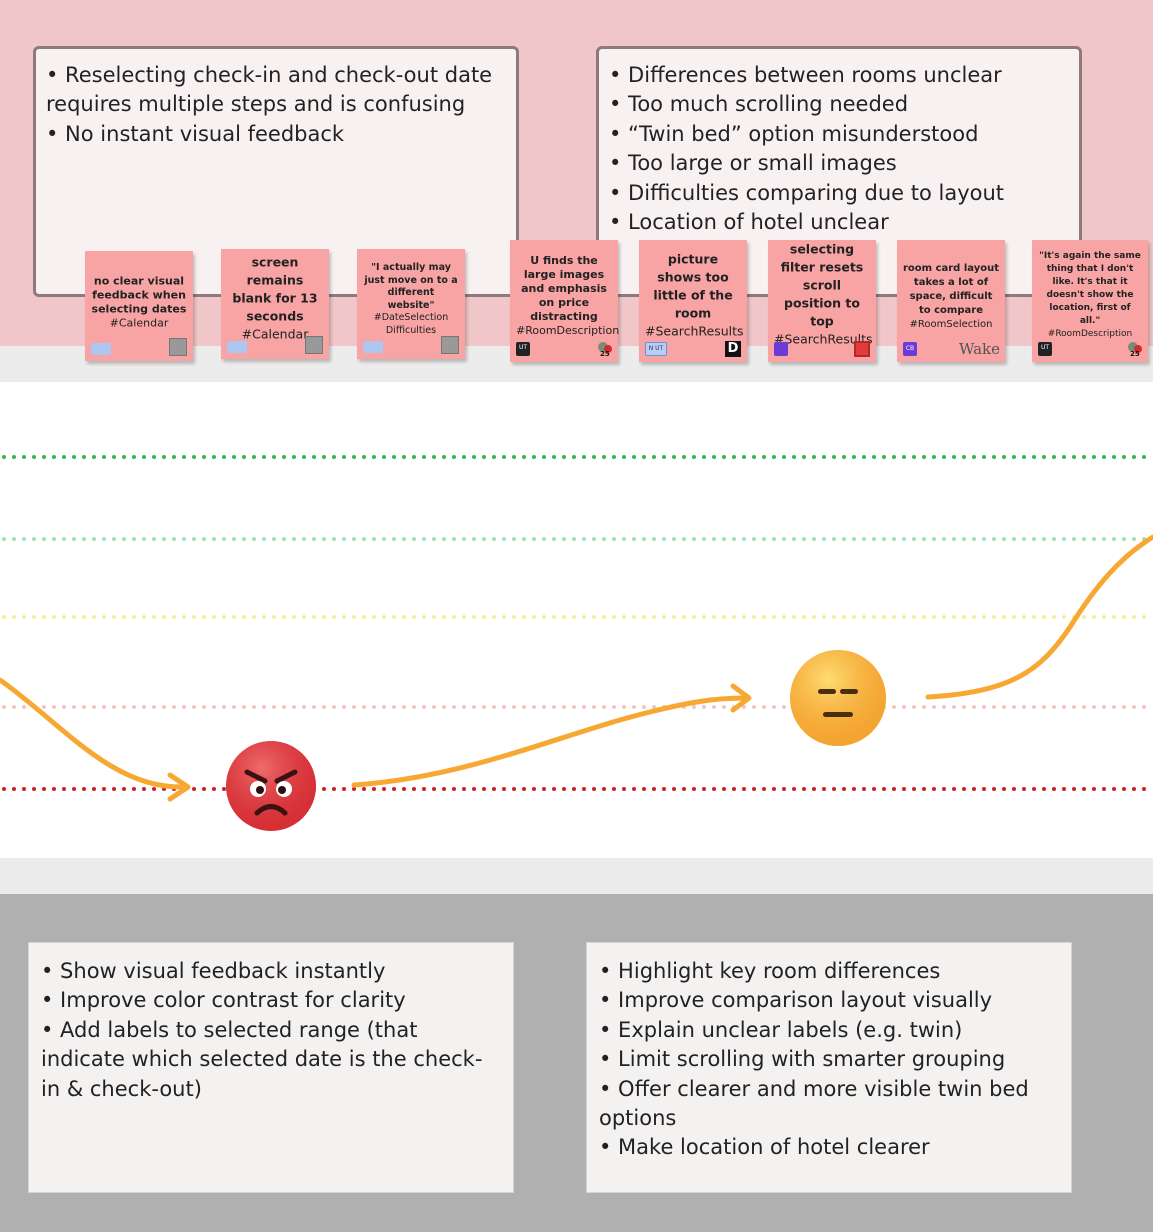  I want to click on note-line: • No instant visual feedback, so click(195, 133).